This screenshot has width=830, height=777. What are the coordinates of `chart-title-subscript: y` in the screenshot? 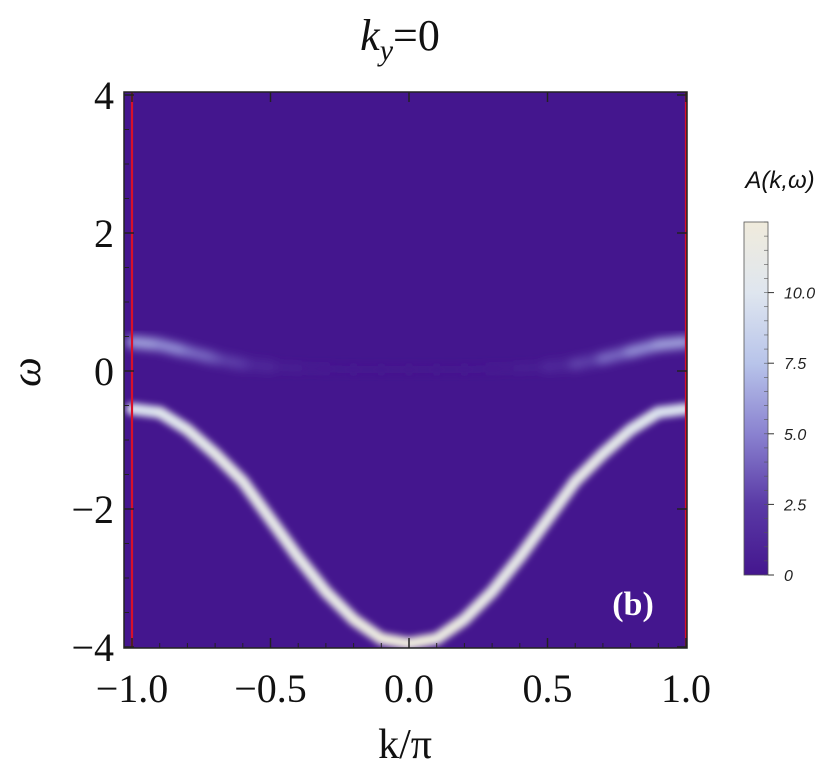 It's located at (385, 50).